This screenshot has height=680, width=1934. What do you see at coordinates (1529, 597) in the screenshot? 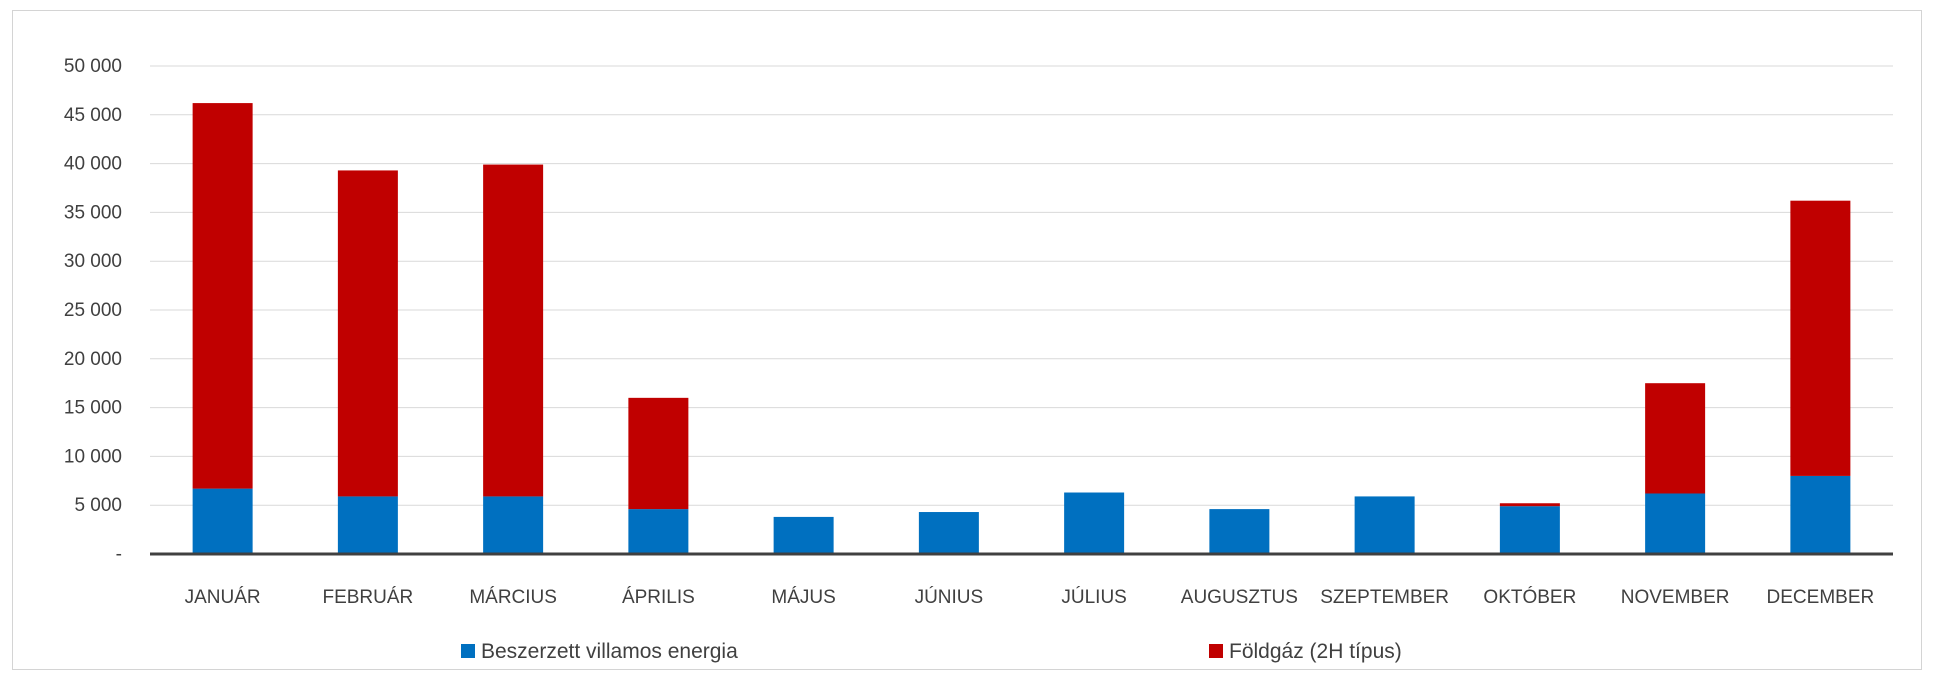
I see `x-tick-label: OKTÓBER` at bounding box center [1529, 597].